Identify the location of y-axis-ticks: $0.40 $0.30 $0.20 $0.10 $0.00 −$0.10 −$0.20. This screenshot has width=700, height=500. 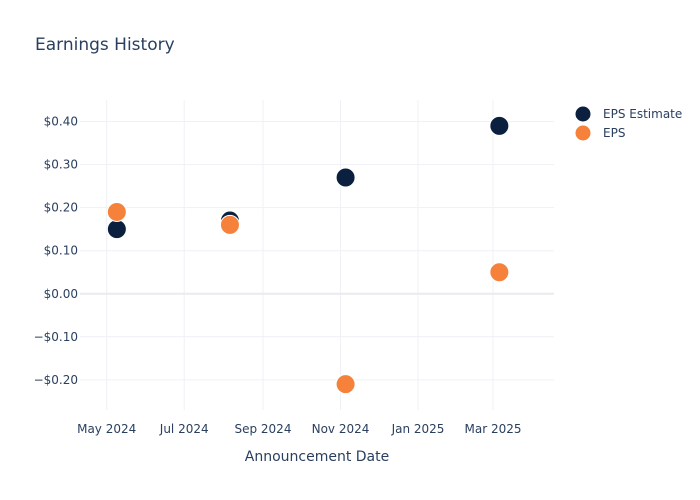
(56, 251).